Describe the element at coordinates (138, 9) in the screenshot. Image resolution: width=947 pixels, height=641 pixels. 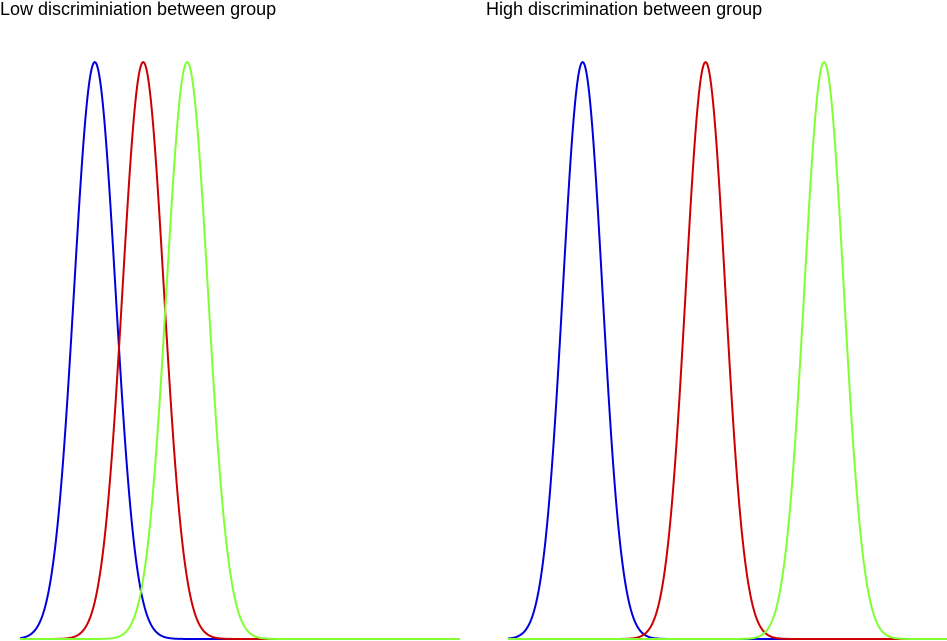
I see `left-chart-title: Low discriminiation between group` at that location.